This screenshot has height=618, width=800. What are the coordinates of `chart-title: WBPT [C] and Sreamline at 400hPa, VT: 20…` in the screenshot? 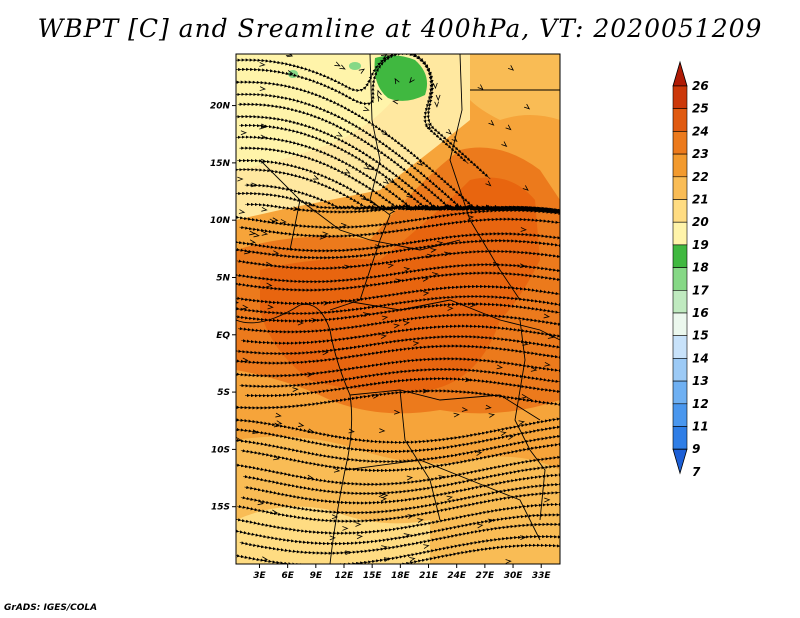 It's located at (400, 28).